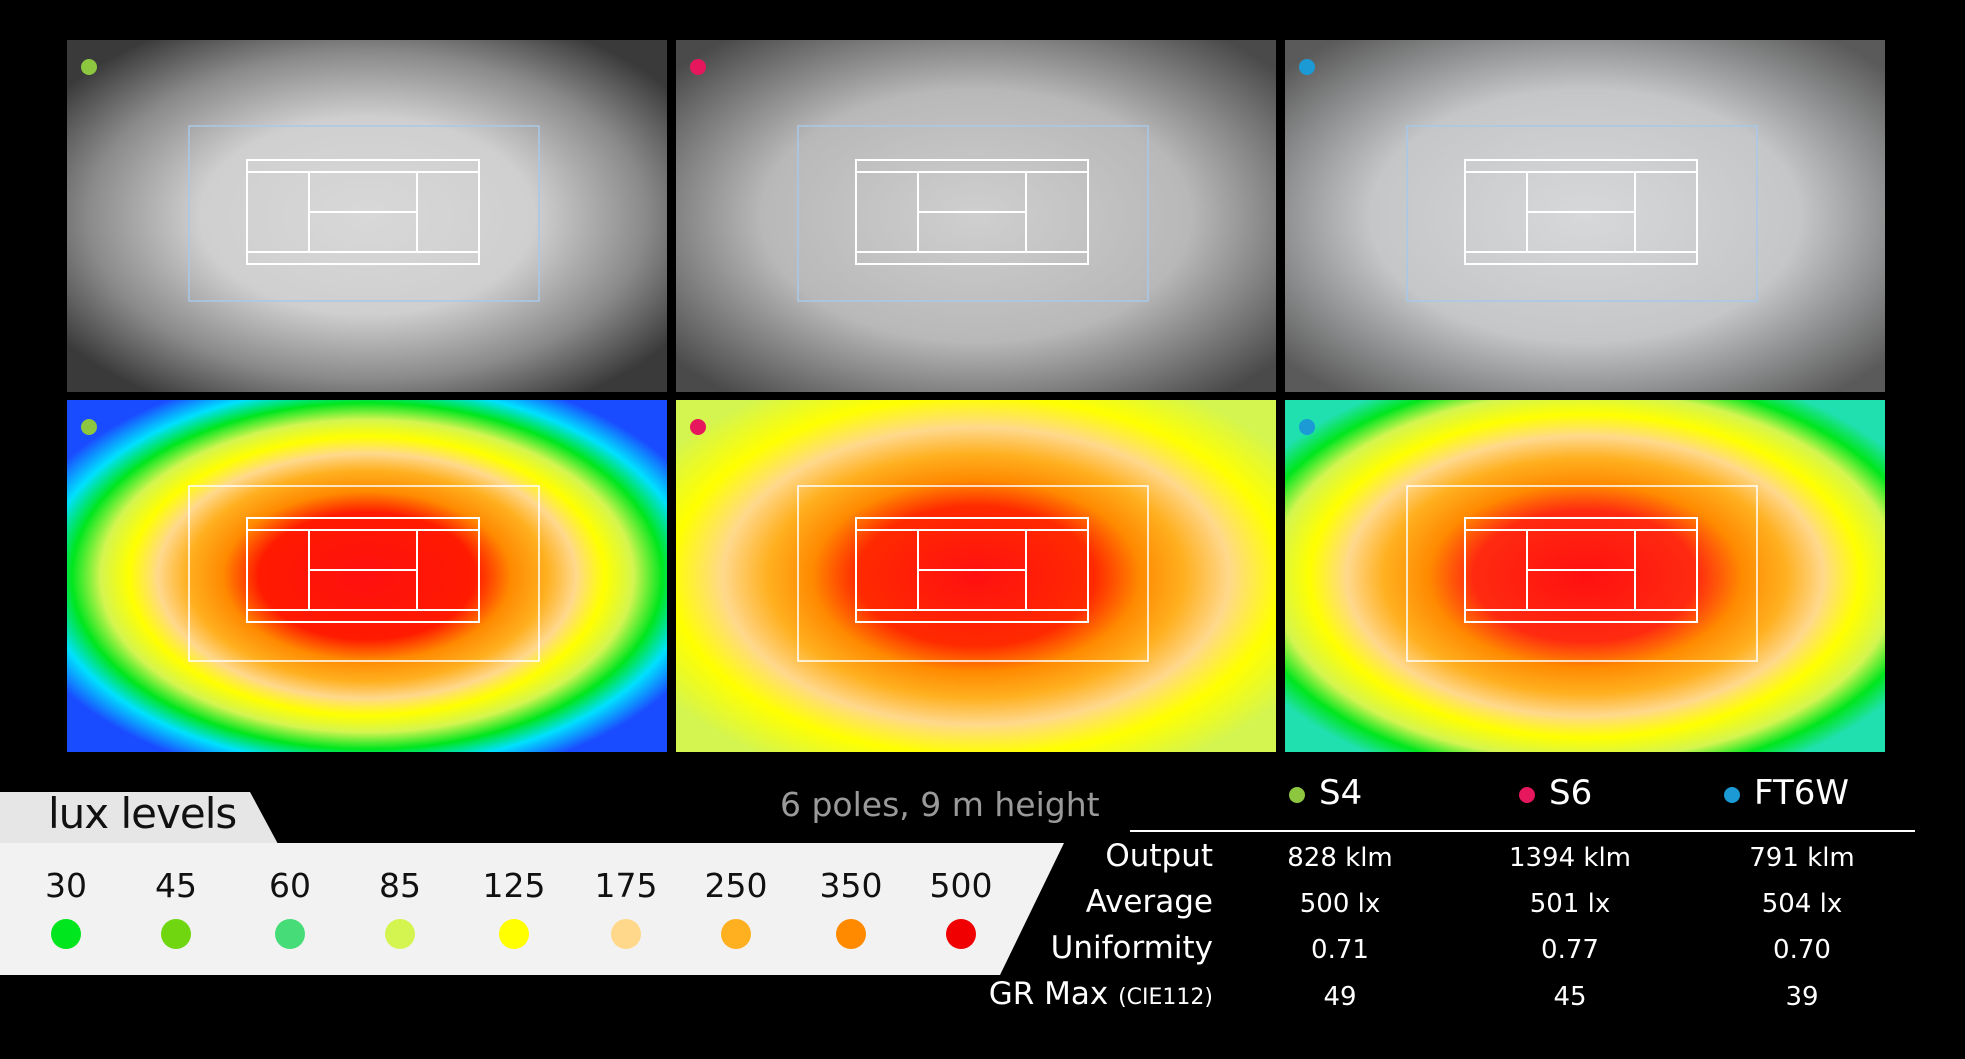 This screenshot has height=1059, width=1965. Describe the element at coordinates (532, 909) in the screenshot. I see `legend-box` at that location.